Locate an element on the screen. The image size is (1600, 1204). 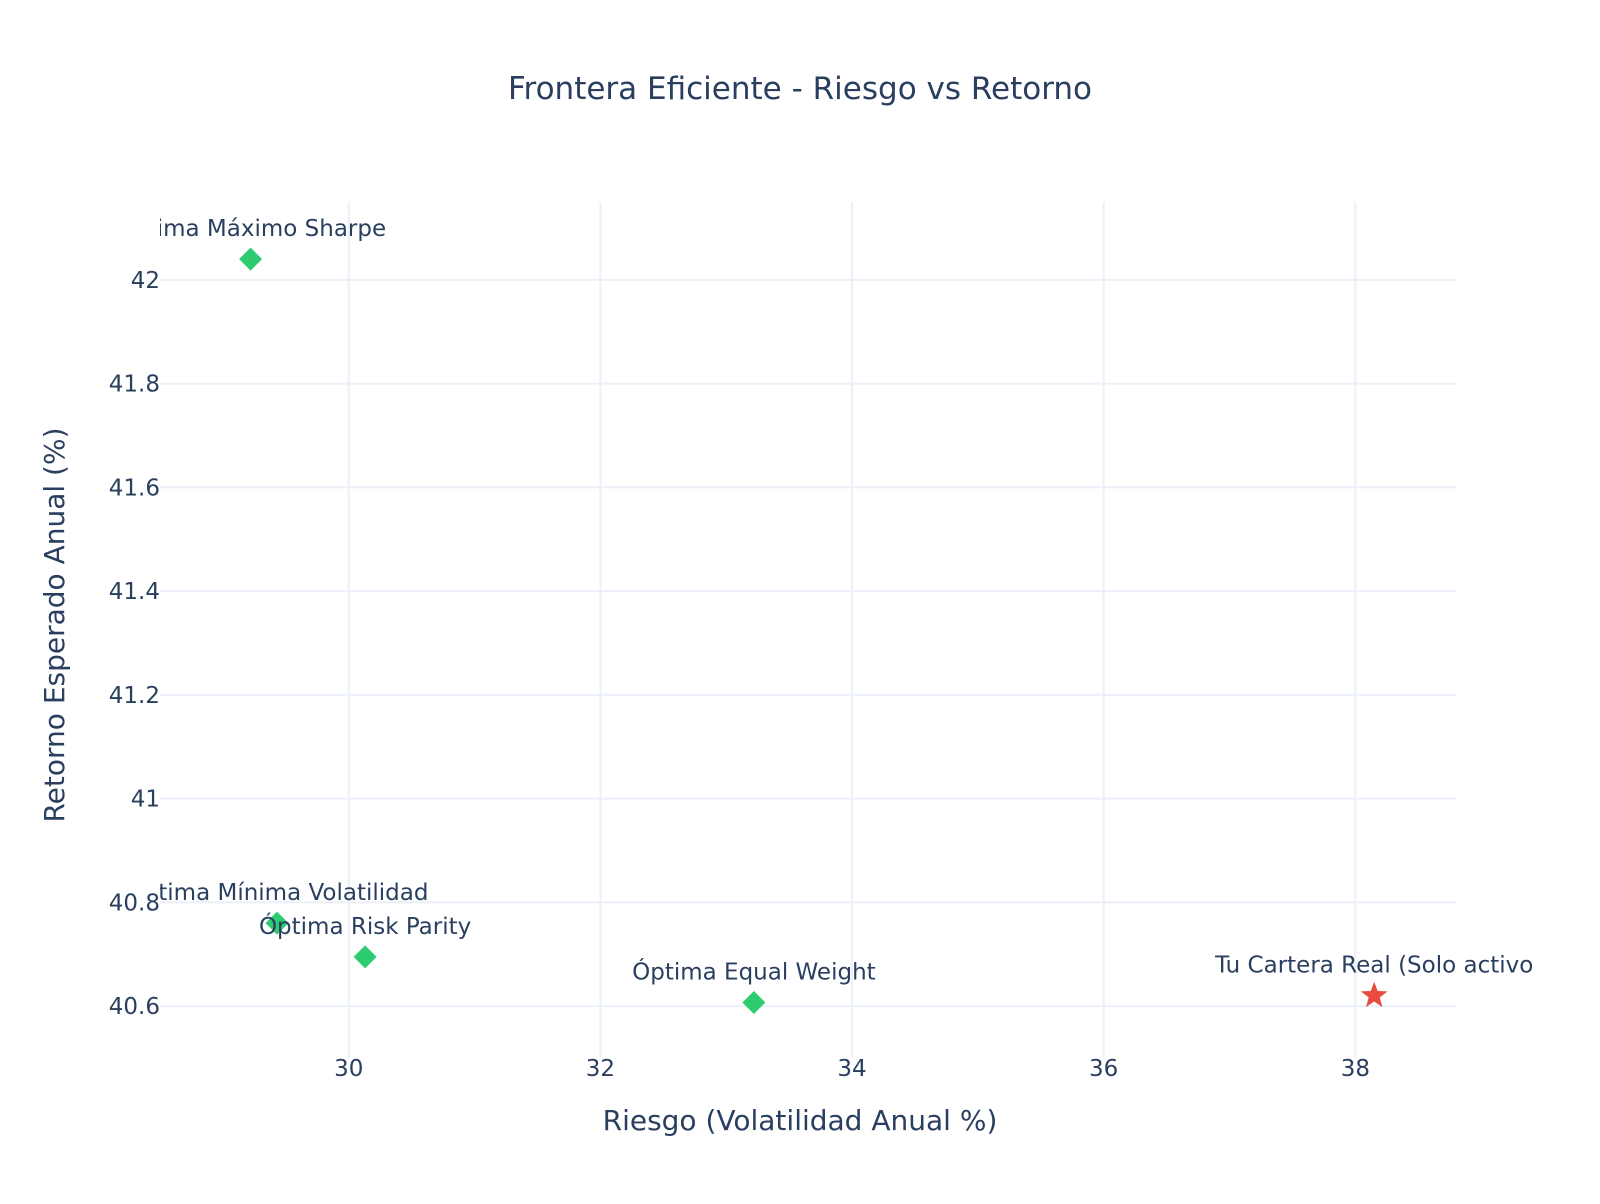
x-tick-label: 38 is located at coordinates (1355, 1069).